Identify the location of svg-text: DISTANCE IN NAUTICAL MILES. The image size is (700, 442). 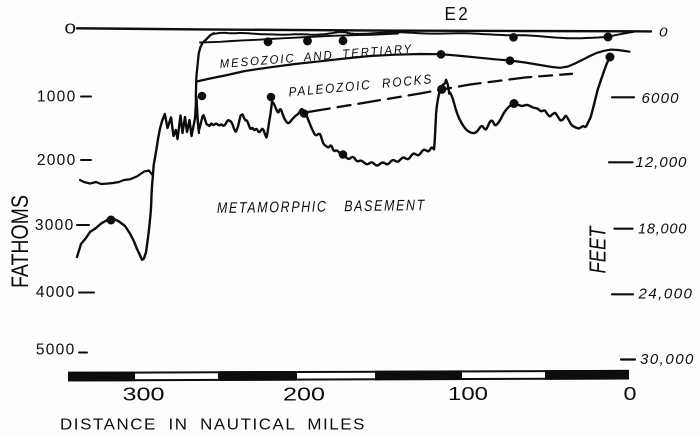
(213, 425).